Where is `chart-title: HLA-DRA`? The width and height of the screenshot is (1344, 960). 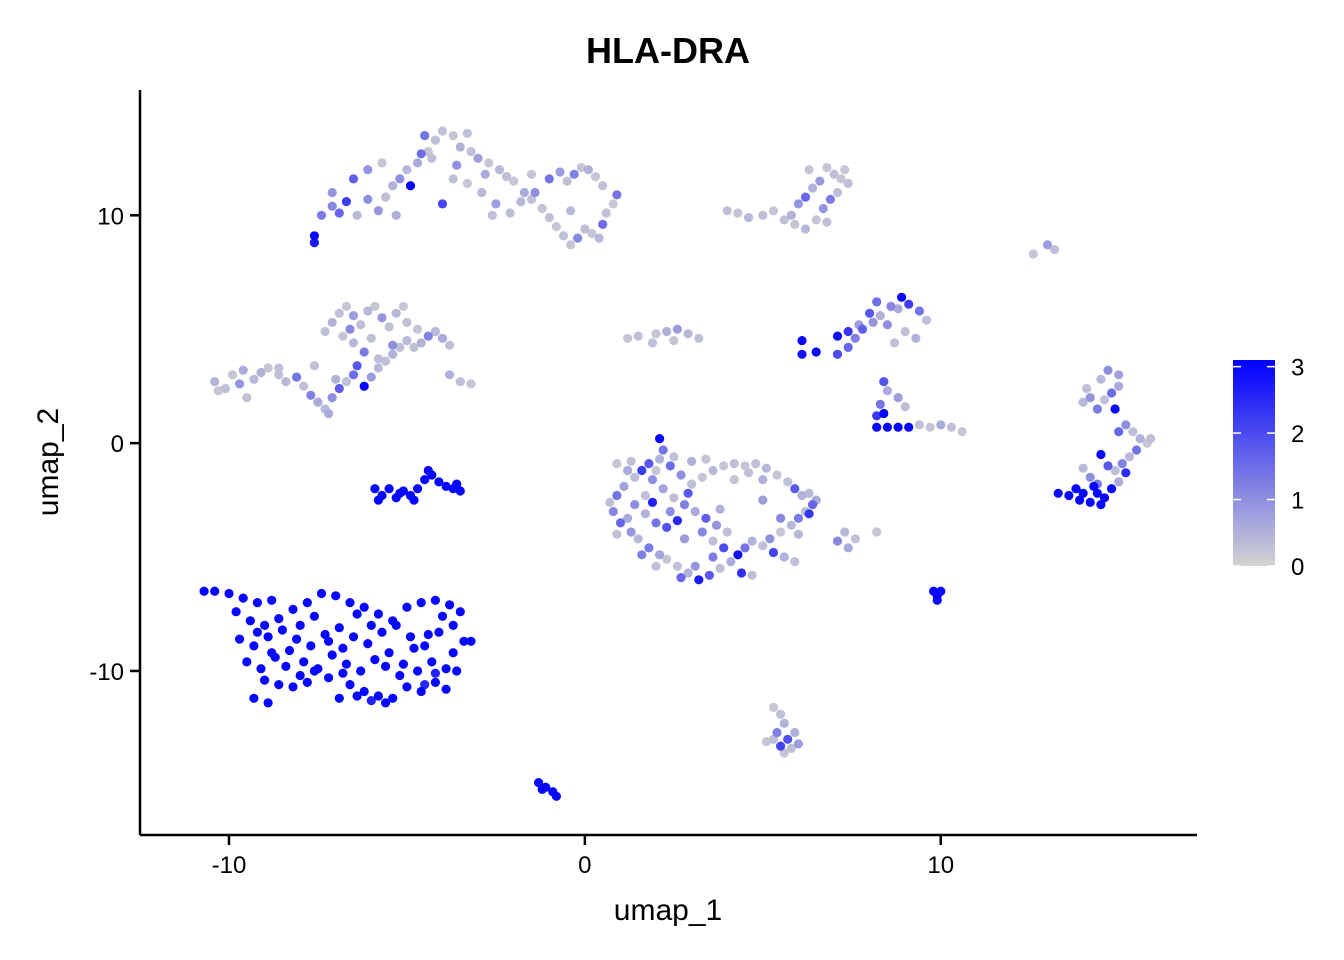 chart-title: HLA-DRA is located at coordinates (668, 50).